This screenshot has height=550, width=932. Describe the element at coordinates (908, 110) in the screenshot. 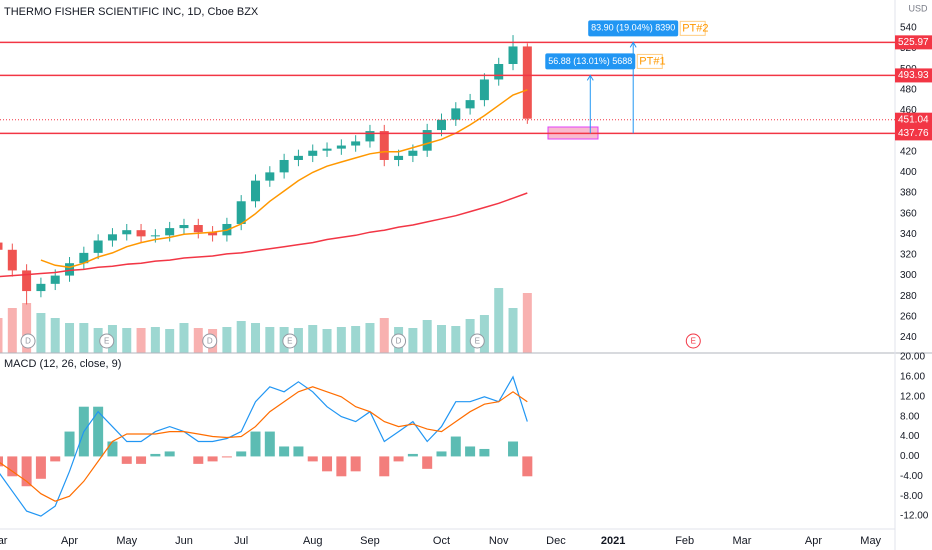

I see `y-tick-label: 460` at that location.